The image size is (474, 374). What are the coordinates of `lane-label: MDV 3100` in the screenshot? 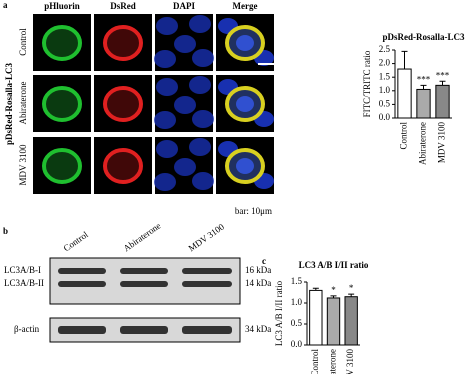 It's located at (207, 237).